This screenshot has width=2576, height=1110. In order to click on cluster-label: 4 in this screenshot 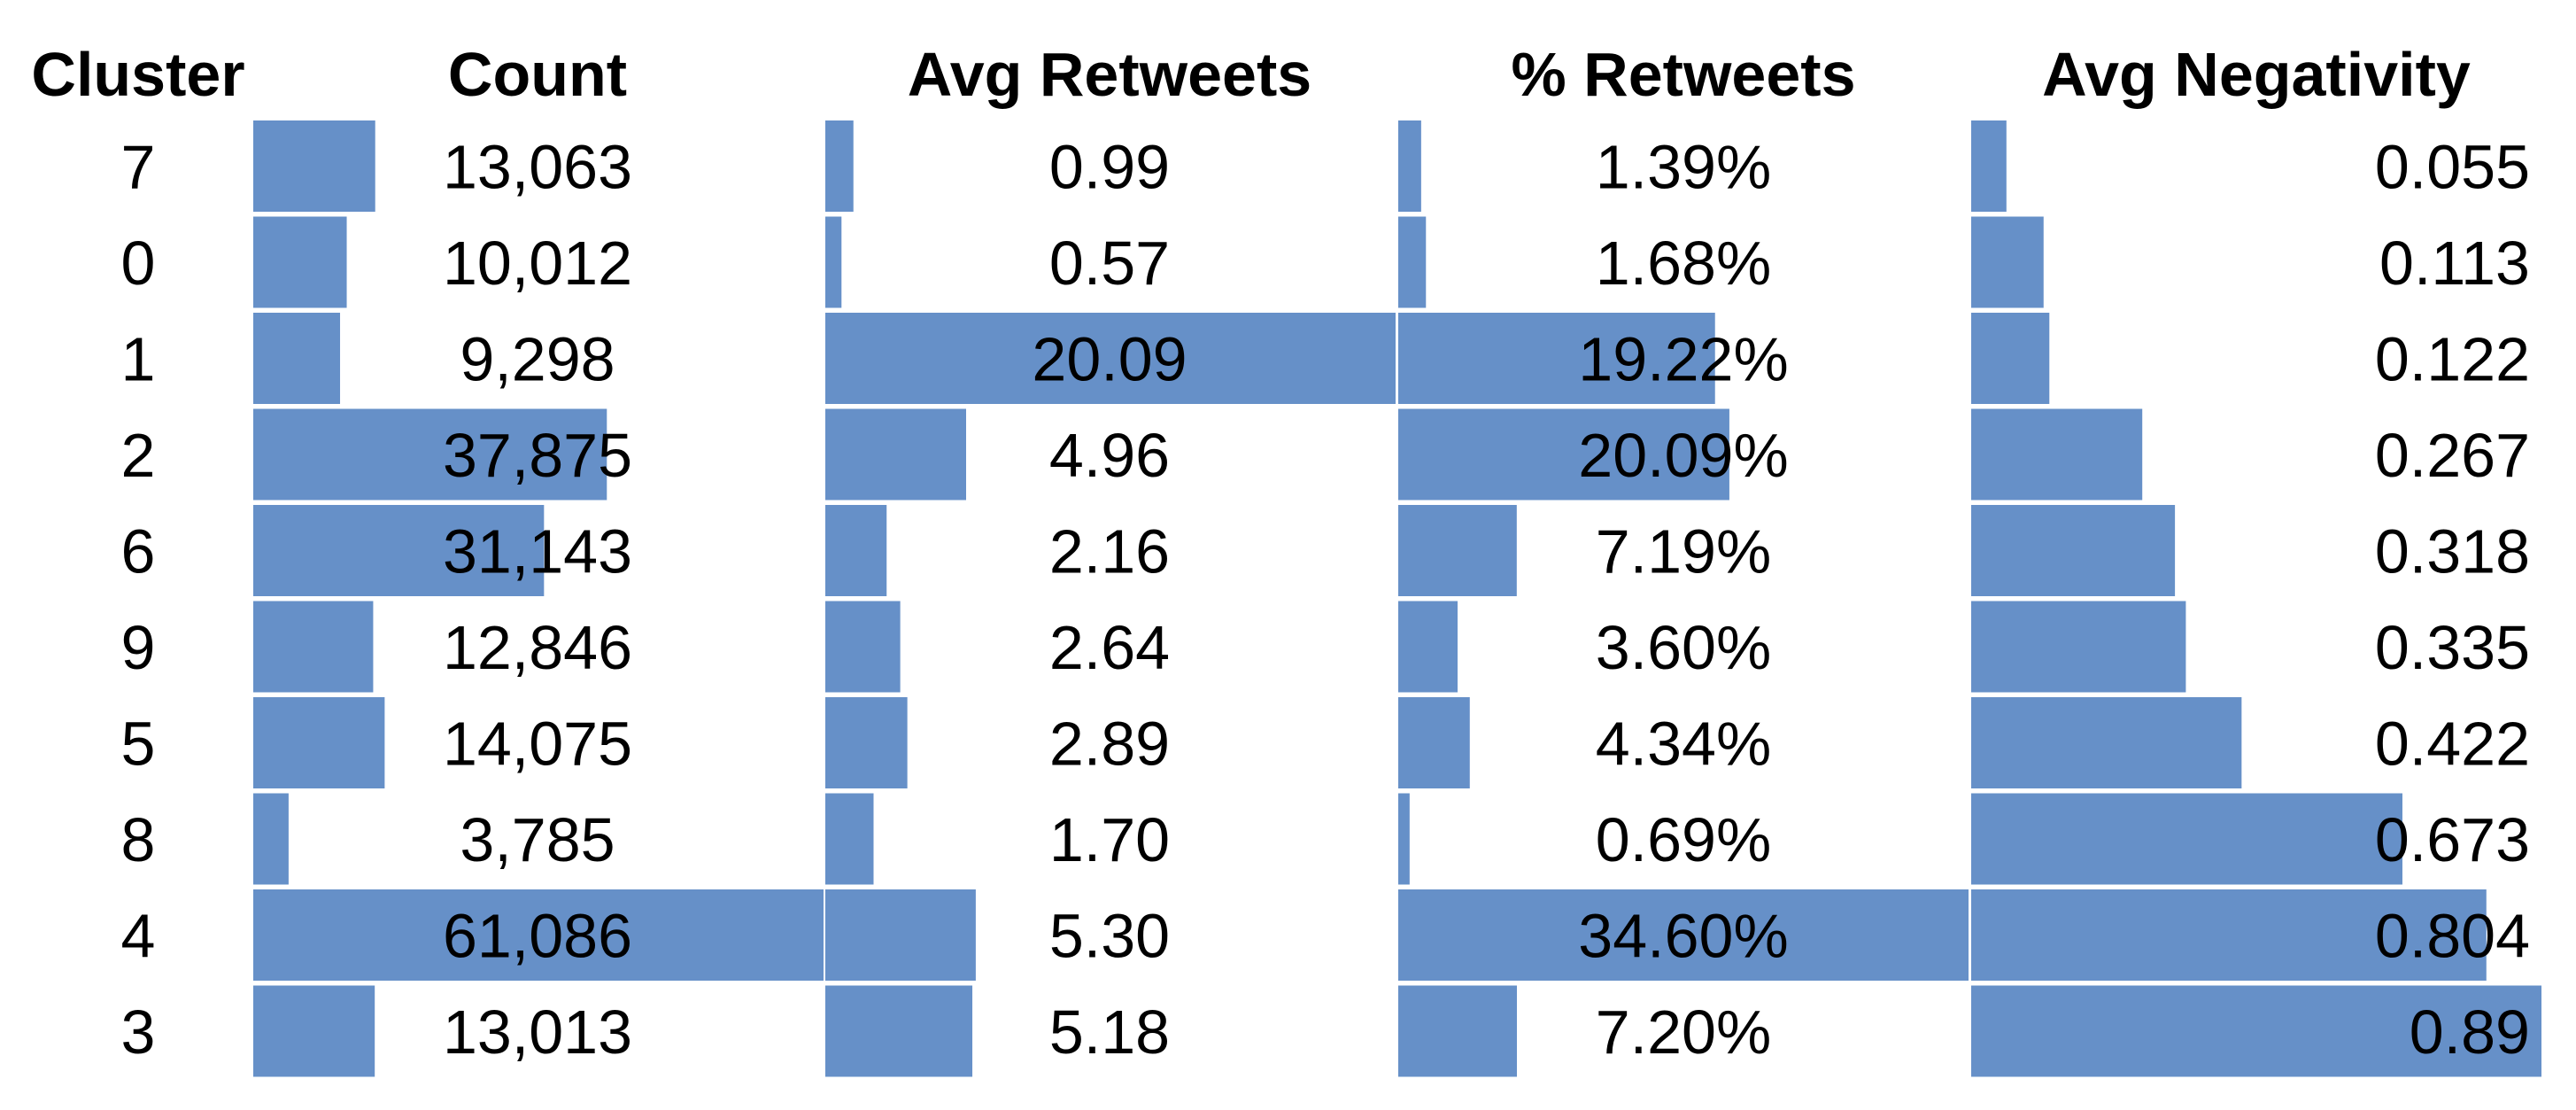, I will do `click(138, 937)`.